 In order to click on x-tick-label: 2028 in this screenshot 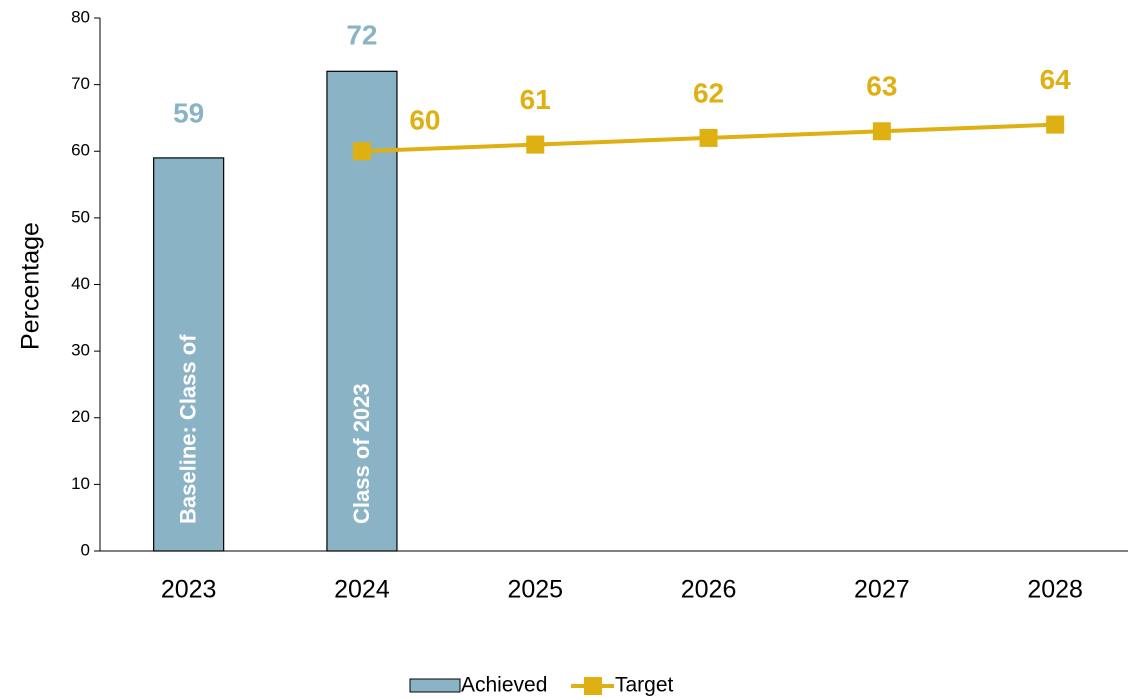, I will do `click(1055, 590)`.